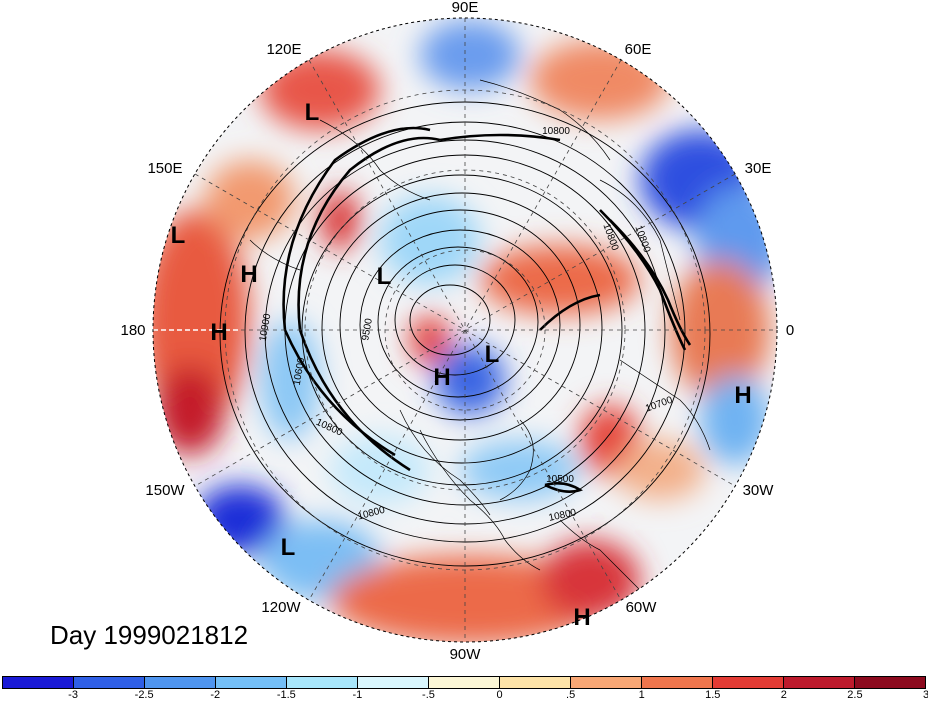 This screenshot has height=702, width=928. I want to click on colorbar-tick-label: 1, so click(641, 695).